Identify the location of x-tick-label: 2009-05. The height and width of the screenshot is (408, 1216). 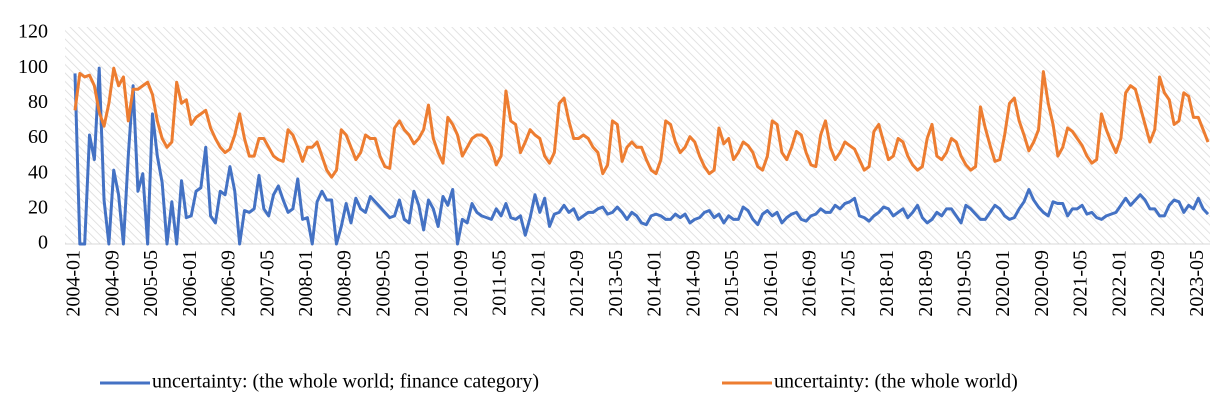
(383, 283).